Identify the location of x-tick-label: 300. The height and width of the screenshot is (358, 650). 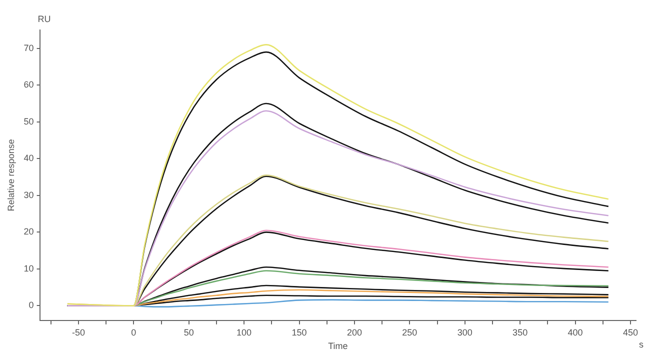
(464, 332).